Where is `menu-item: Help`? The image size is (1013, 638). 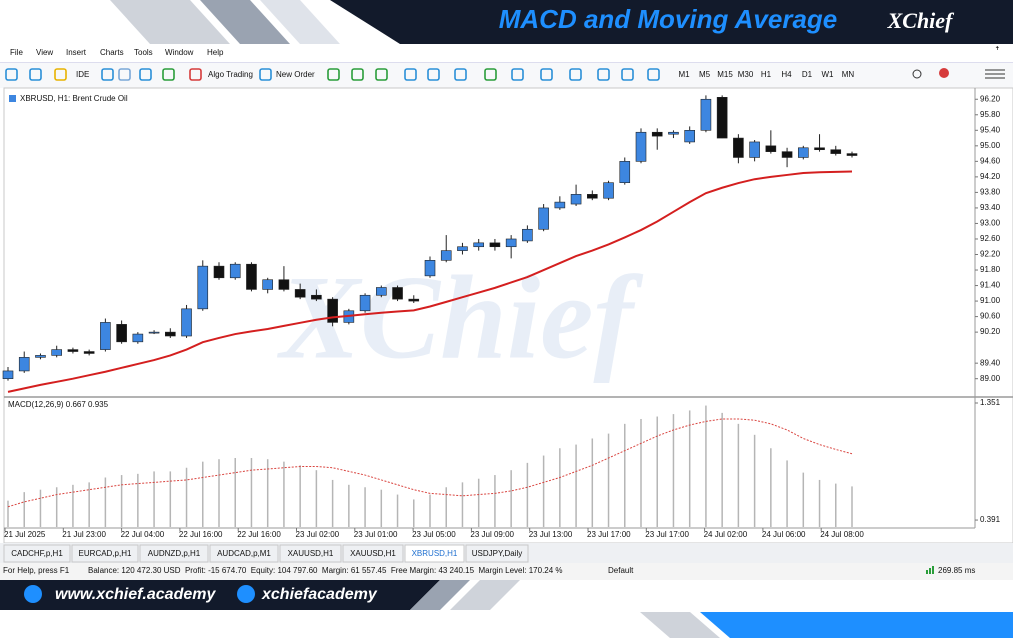 menu-item: Help is located at coordinates (215, 52).